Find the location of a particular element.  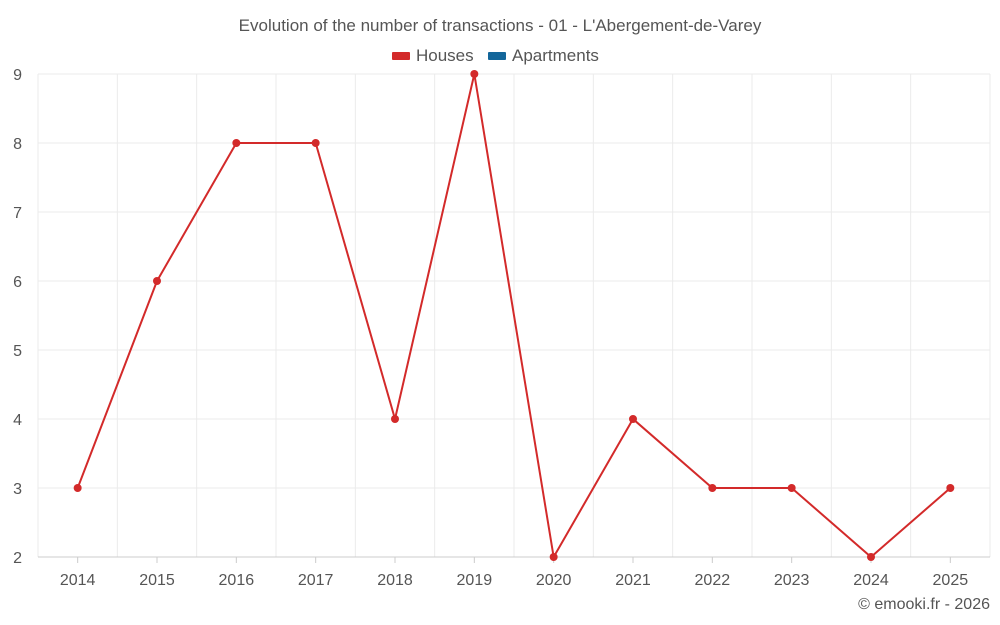

y-tick-label: 4 is located at coordinates (17, 420).